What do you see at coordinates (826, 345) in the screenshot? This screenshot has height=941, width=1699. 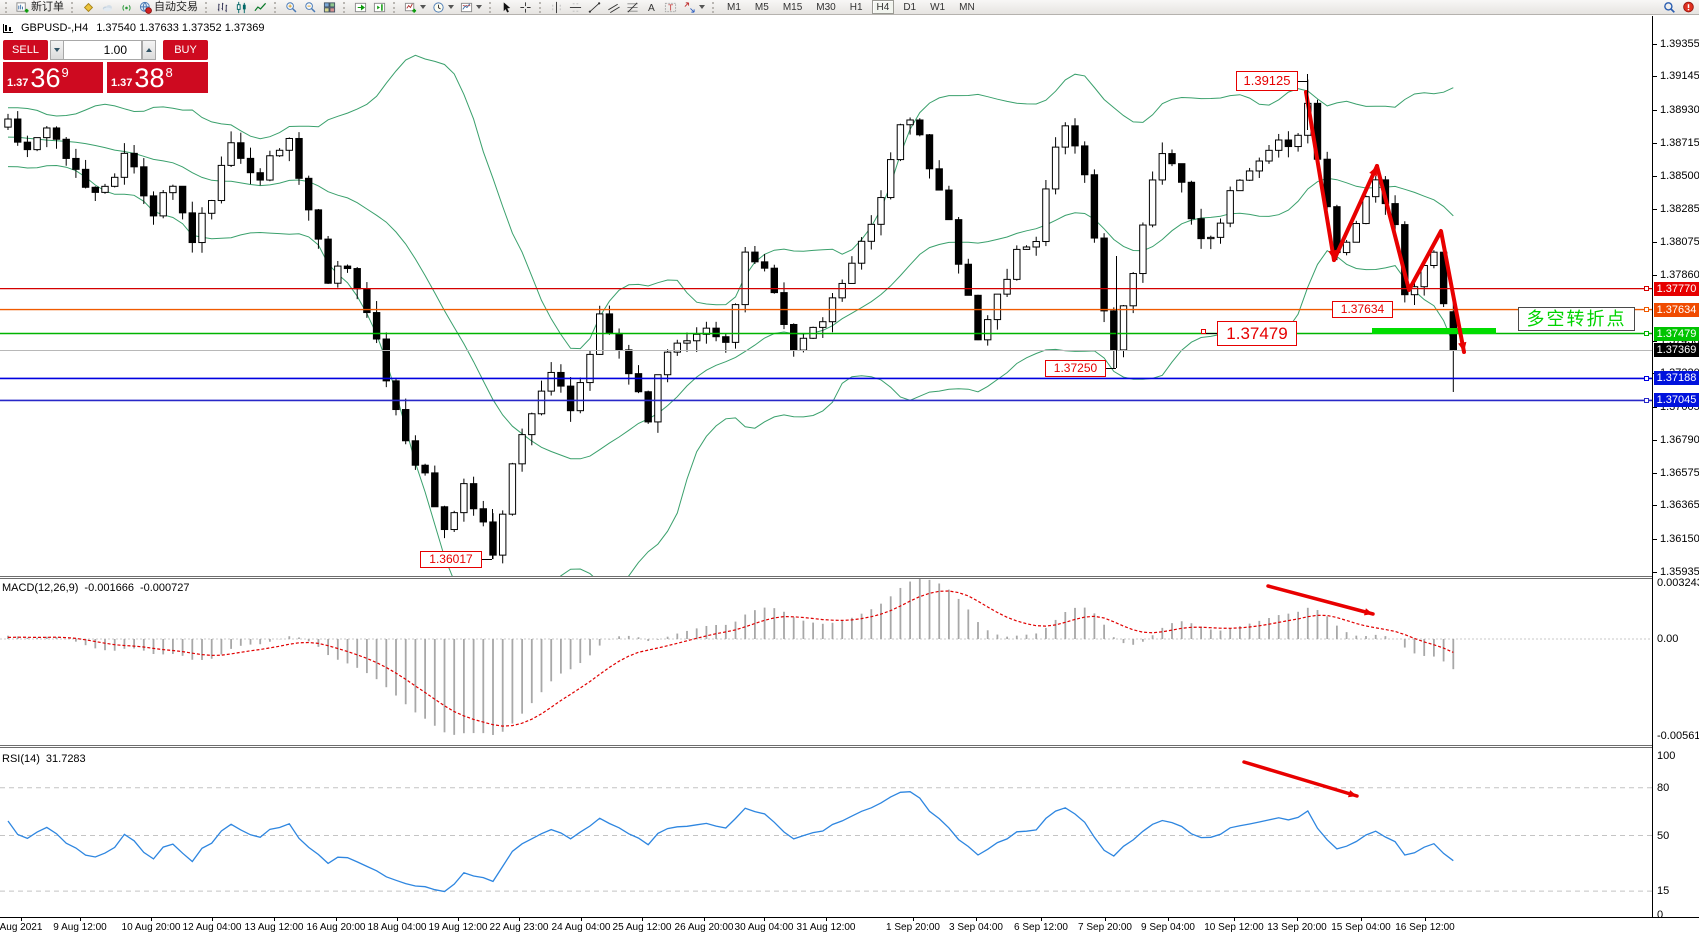 I see `level-lines` at bounding box center [826, 345].